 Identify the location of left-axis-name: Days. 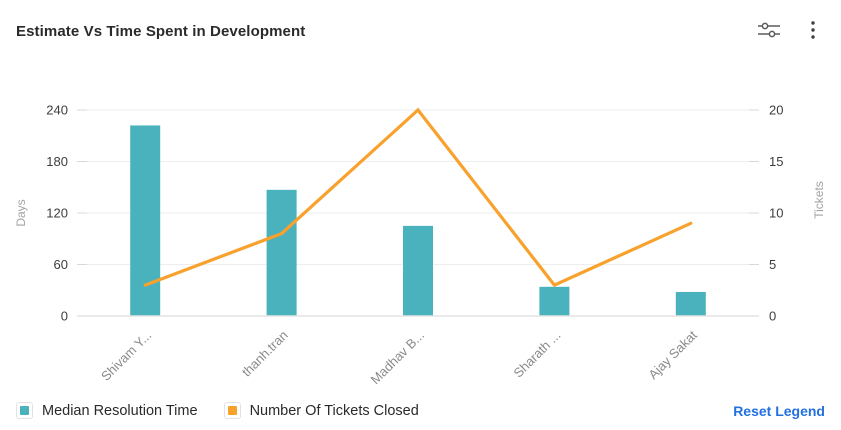
(21, 212).